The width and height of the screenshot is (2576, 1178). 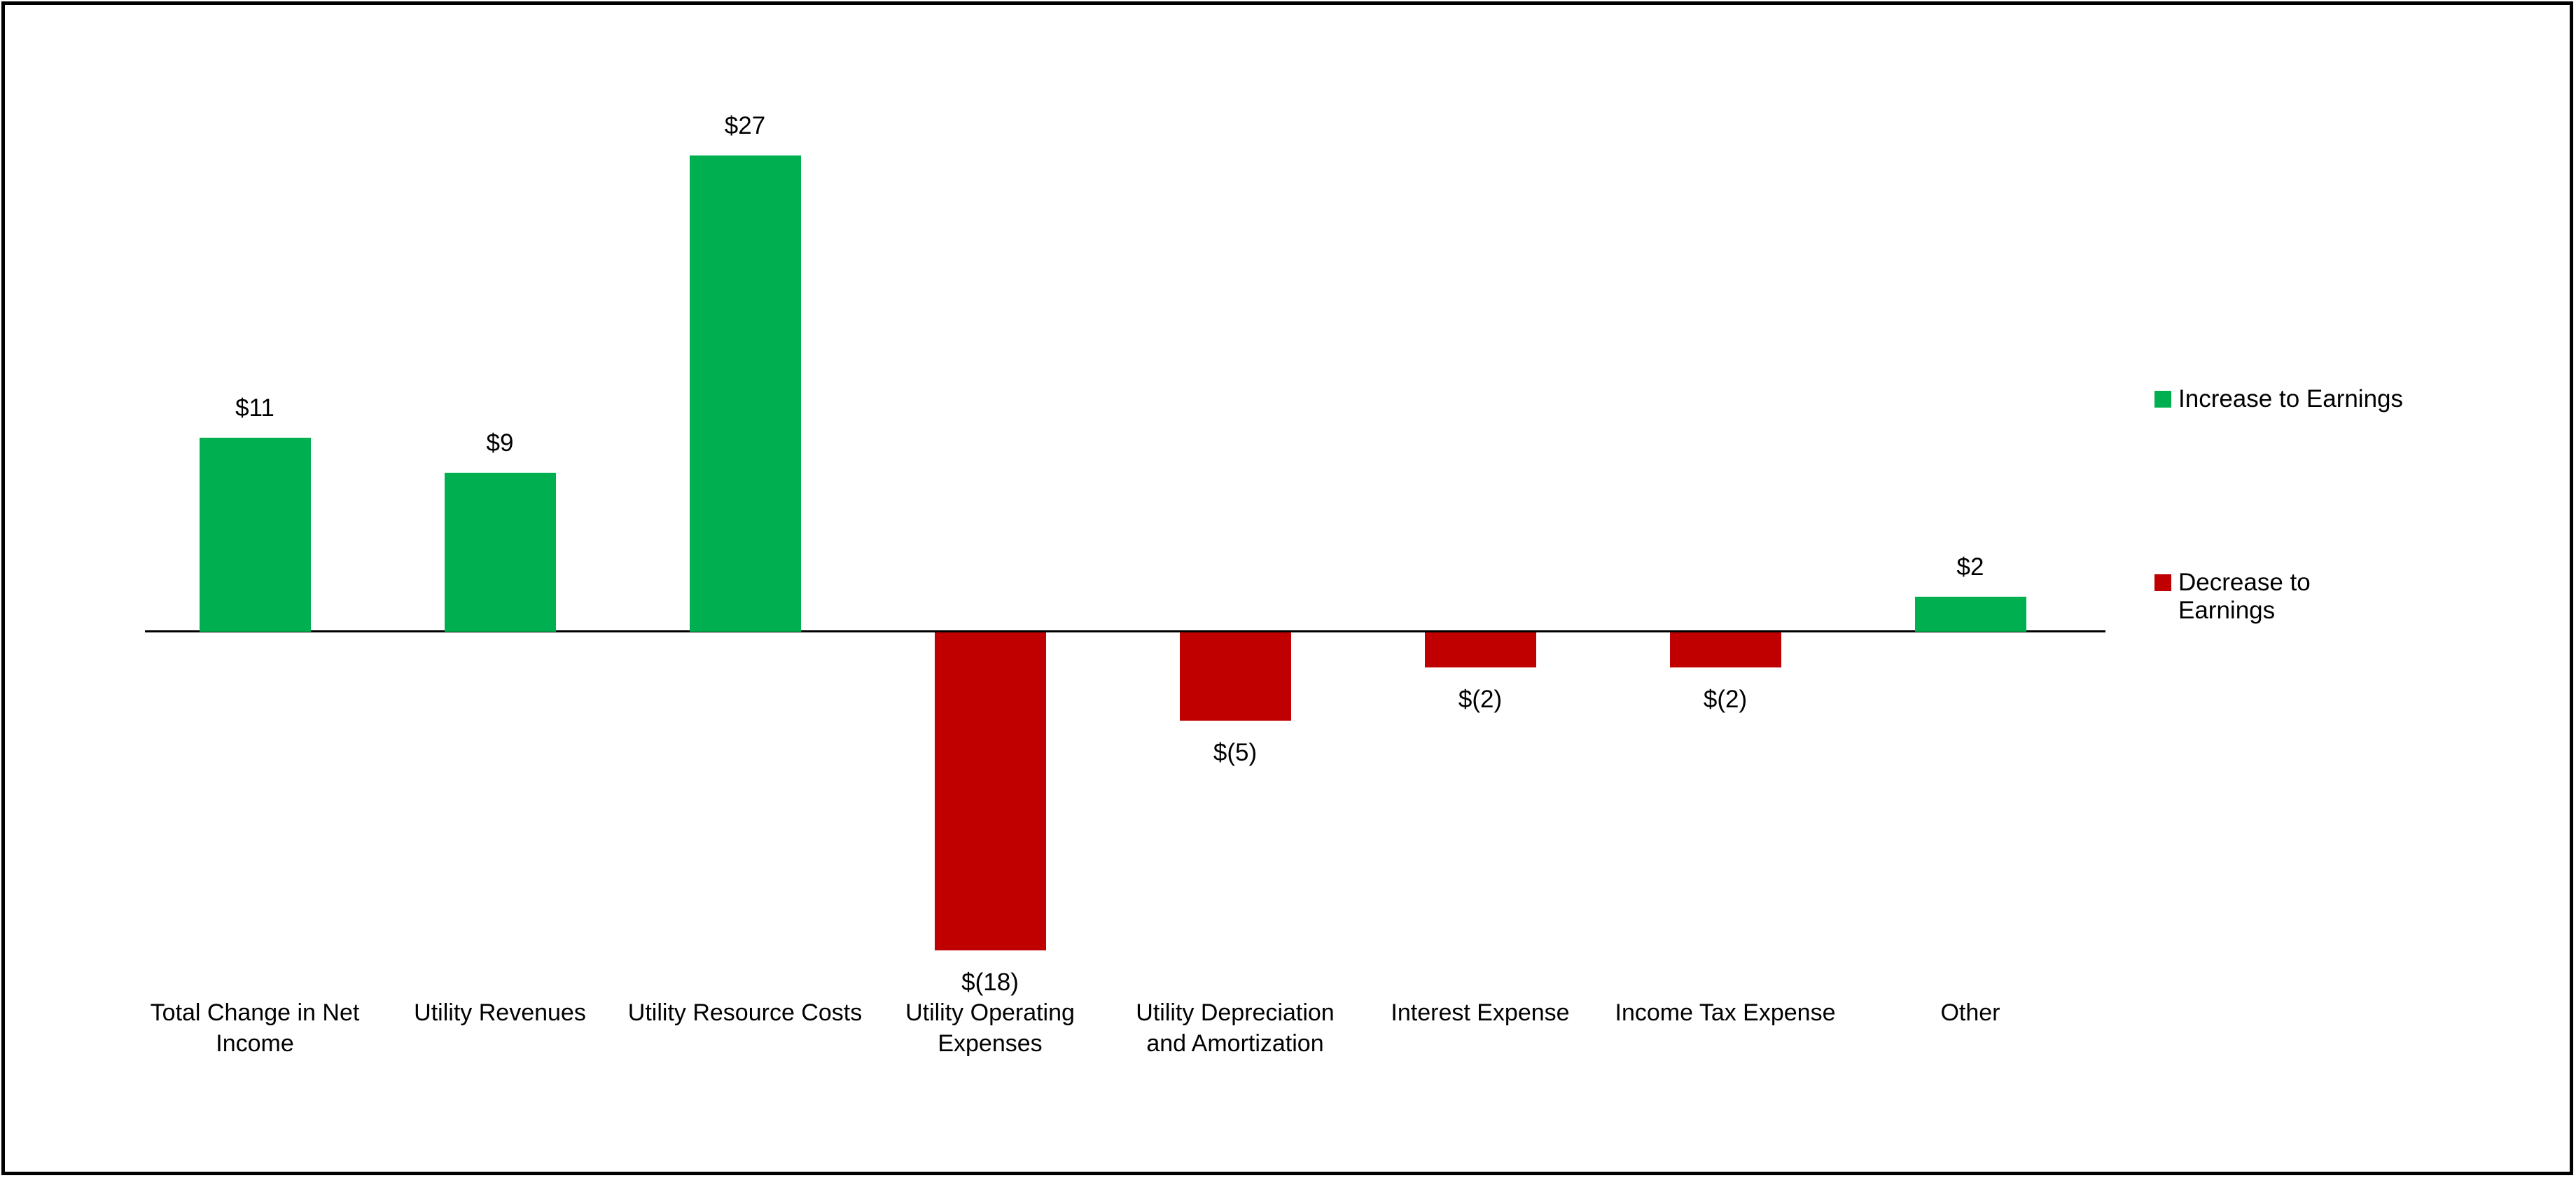 I want to click on category-label-7: Income Tax Expense, so click(x=1725, y=1012).